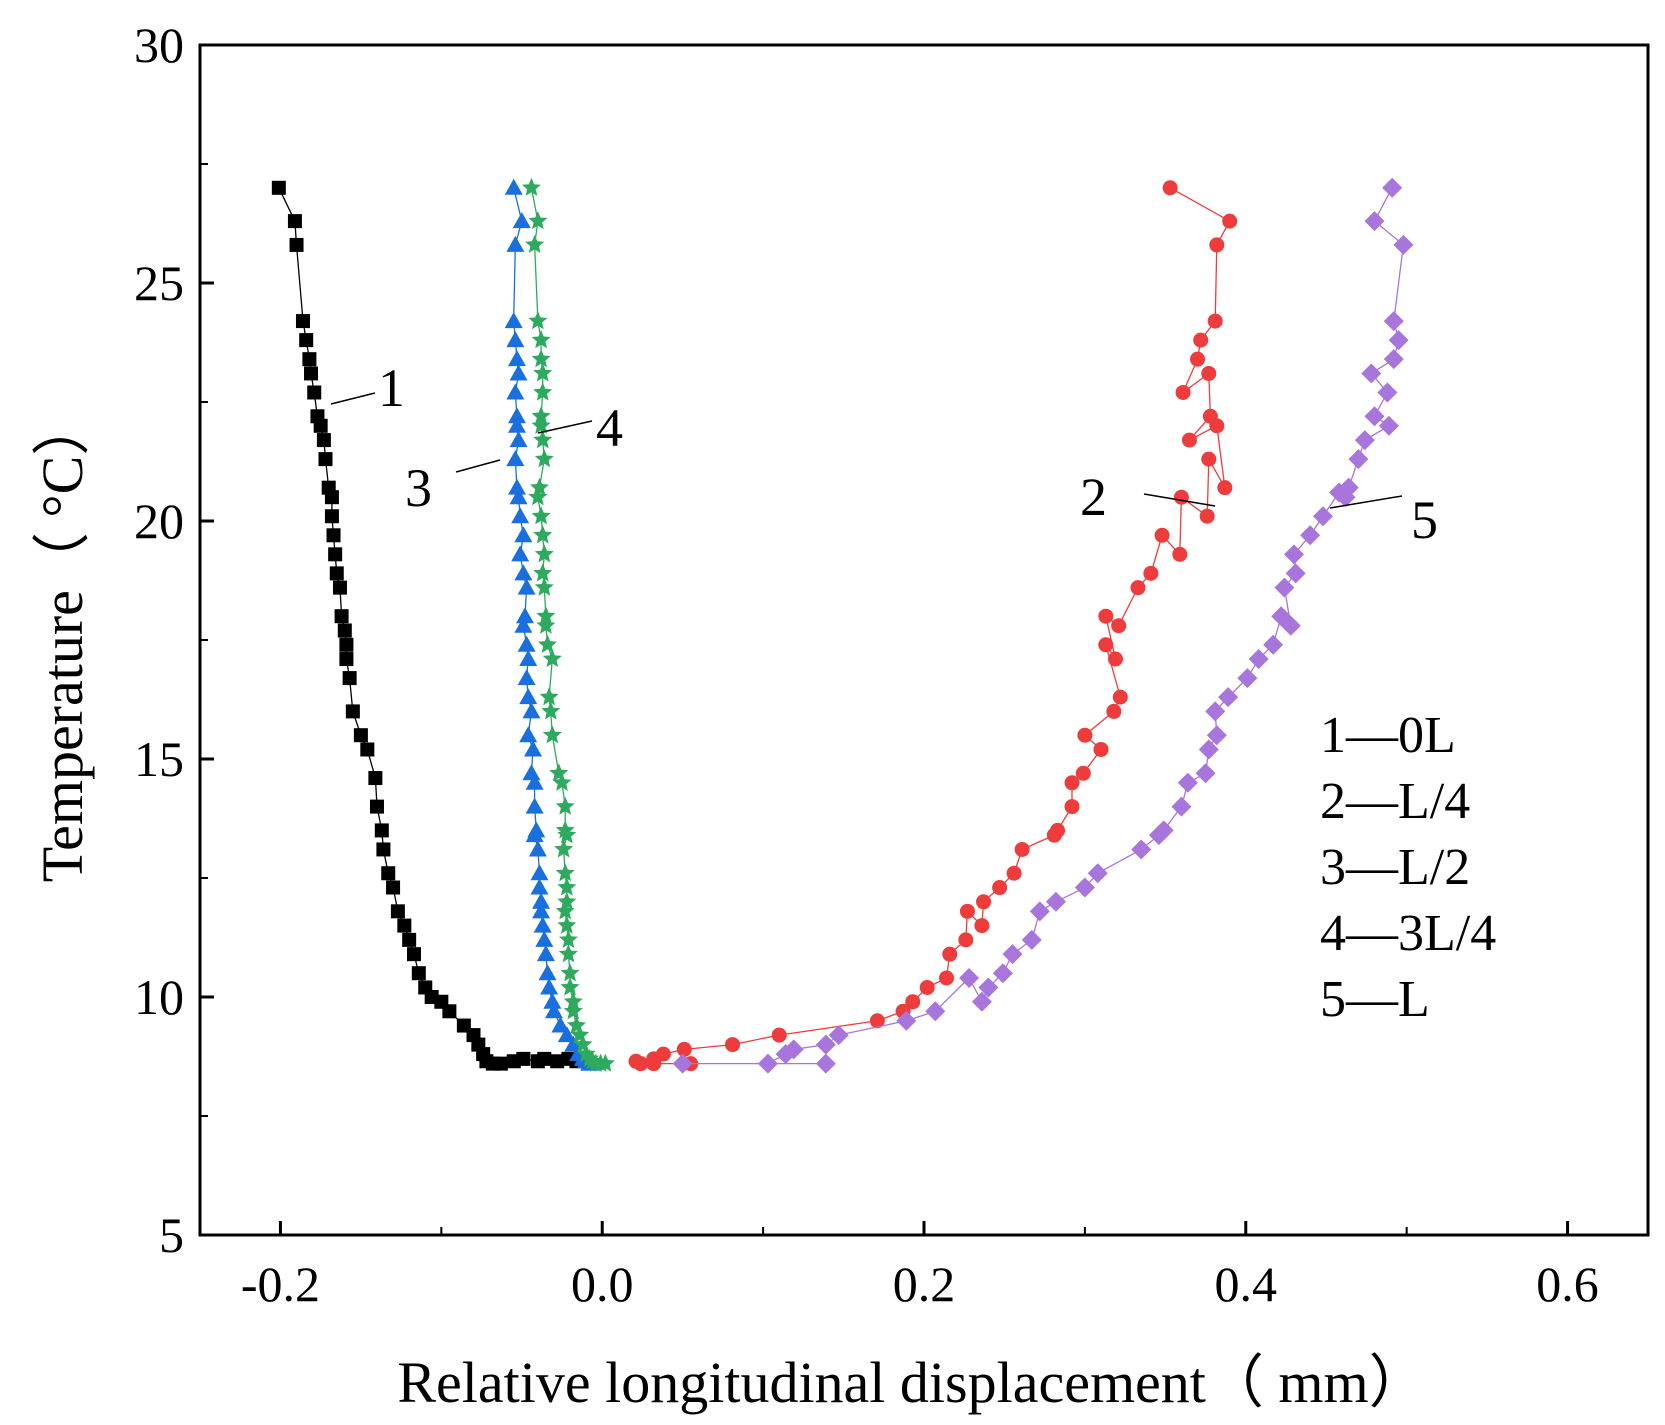 This screenshot has height=1425, width=1665. What do you see at coordinates (159, 759) in the screenshot?
I see `y-tick-label: 15` at bounding box center [159, 759].